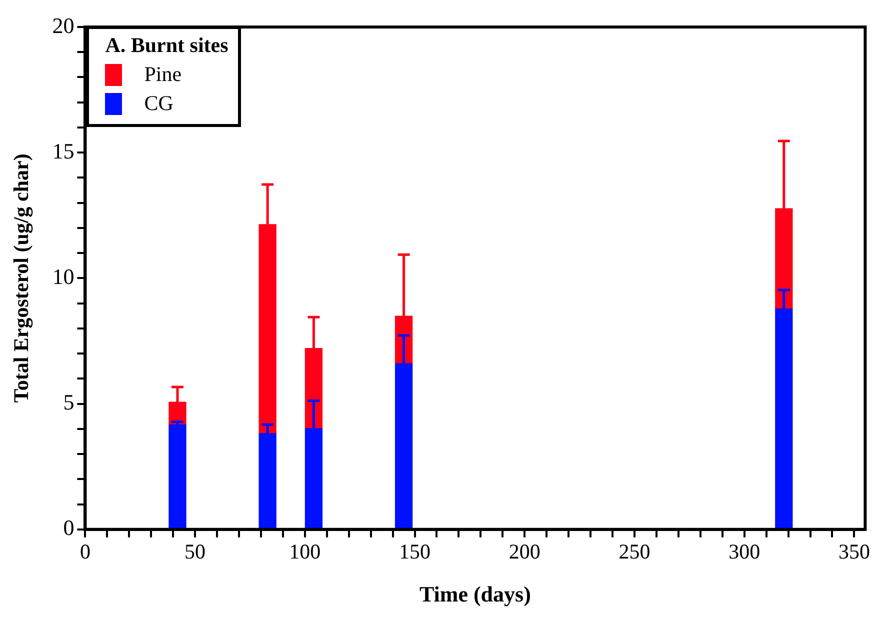  I want to click on legend-label: Pine, so click(163, 74).